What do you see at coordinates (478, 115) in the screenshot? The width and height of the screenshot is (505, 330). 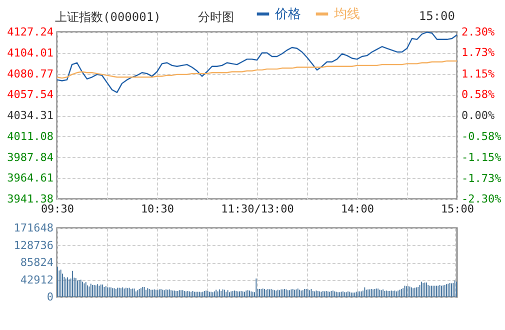 I see `y2-tick-label: 0.00%` at bounding box center [478, 115].